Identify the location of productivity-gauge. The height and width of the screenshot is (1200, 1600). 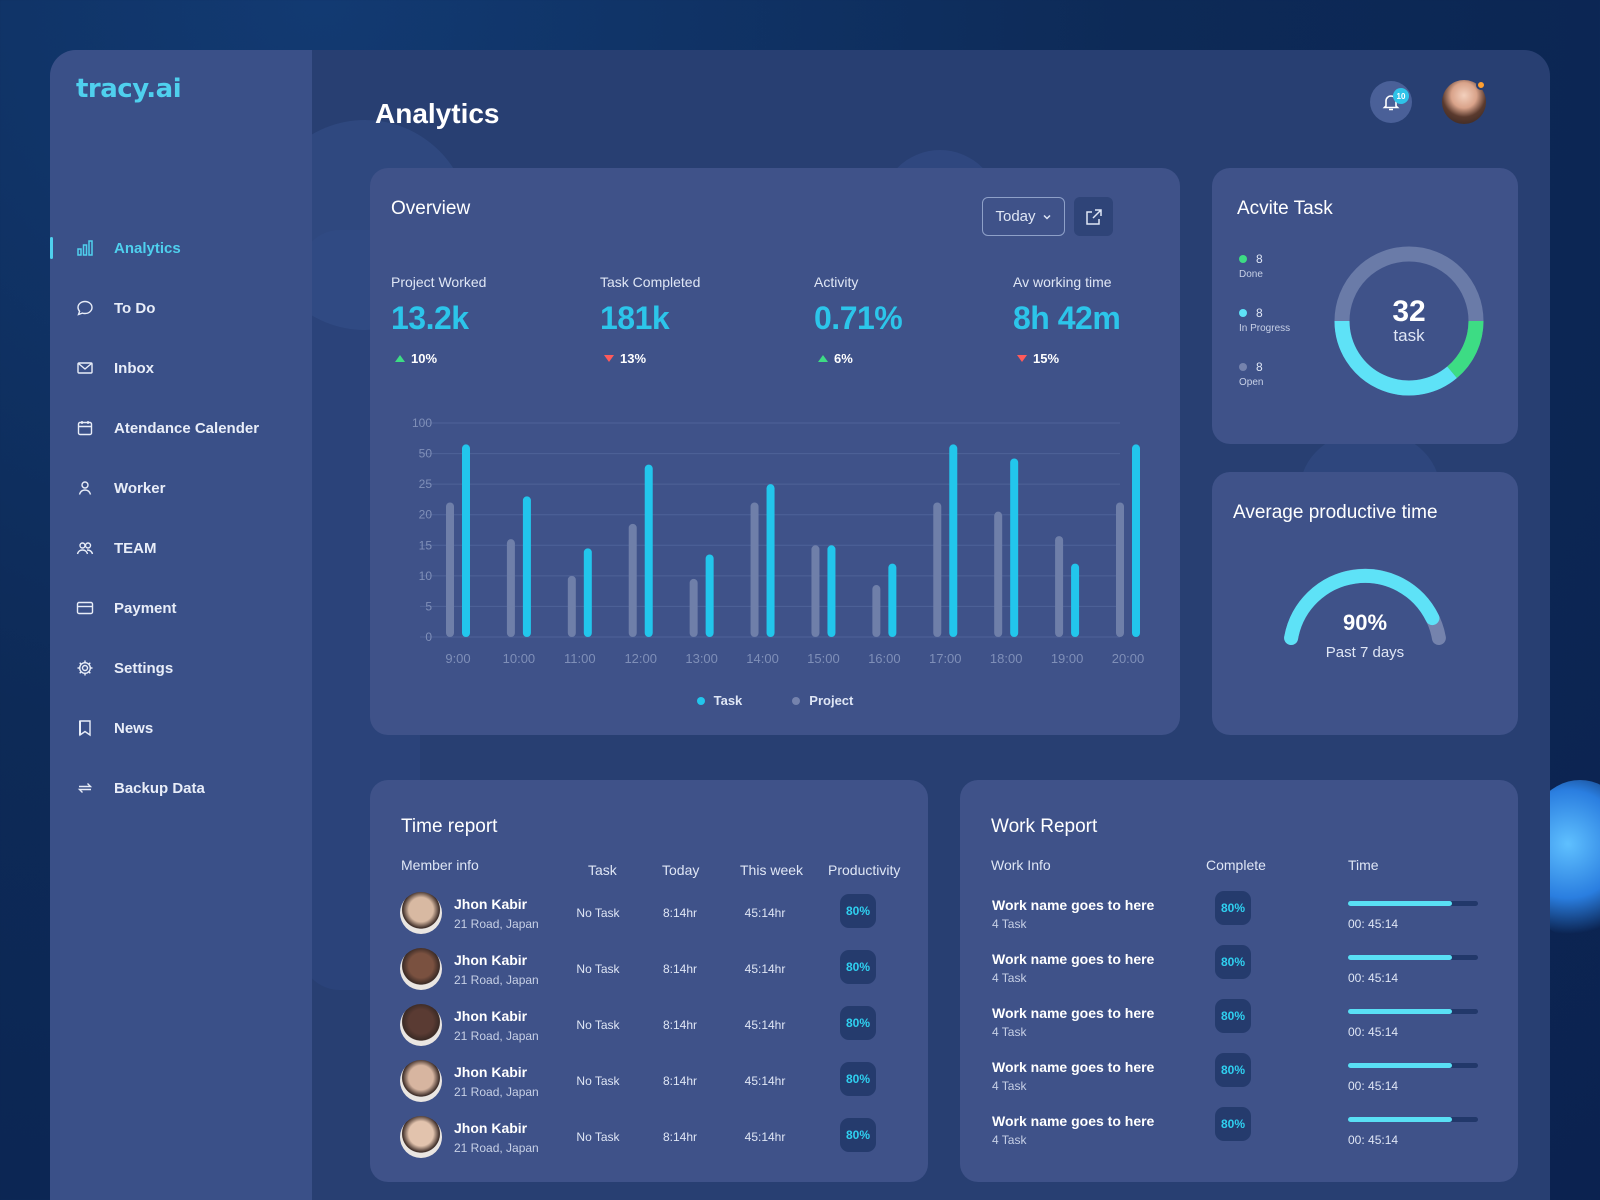
(1365, 606).